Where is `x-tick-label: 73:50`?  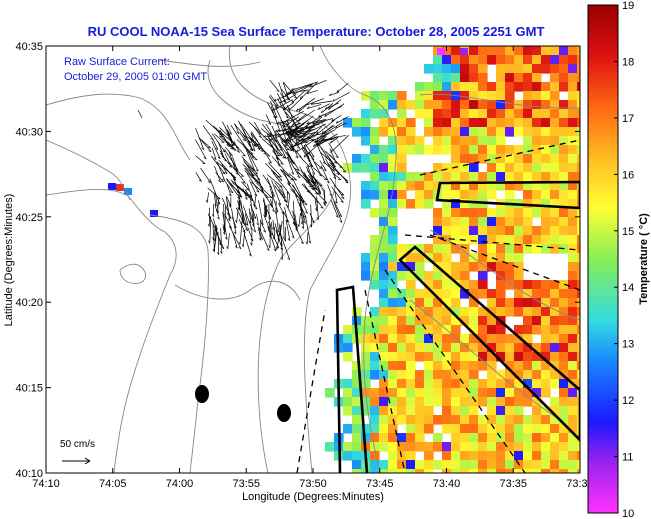 x-tick-label: 73:50 is located at coordinates (313, 484).